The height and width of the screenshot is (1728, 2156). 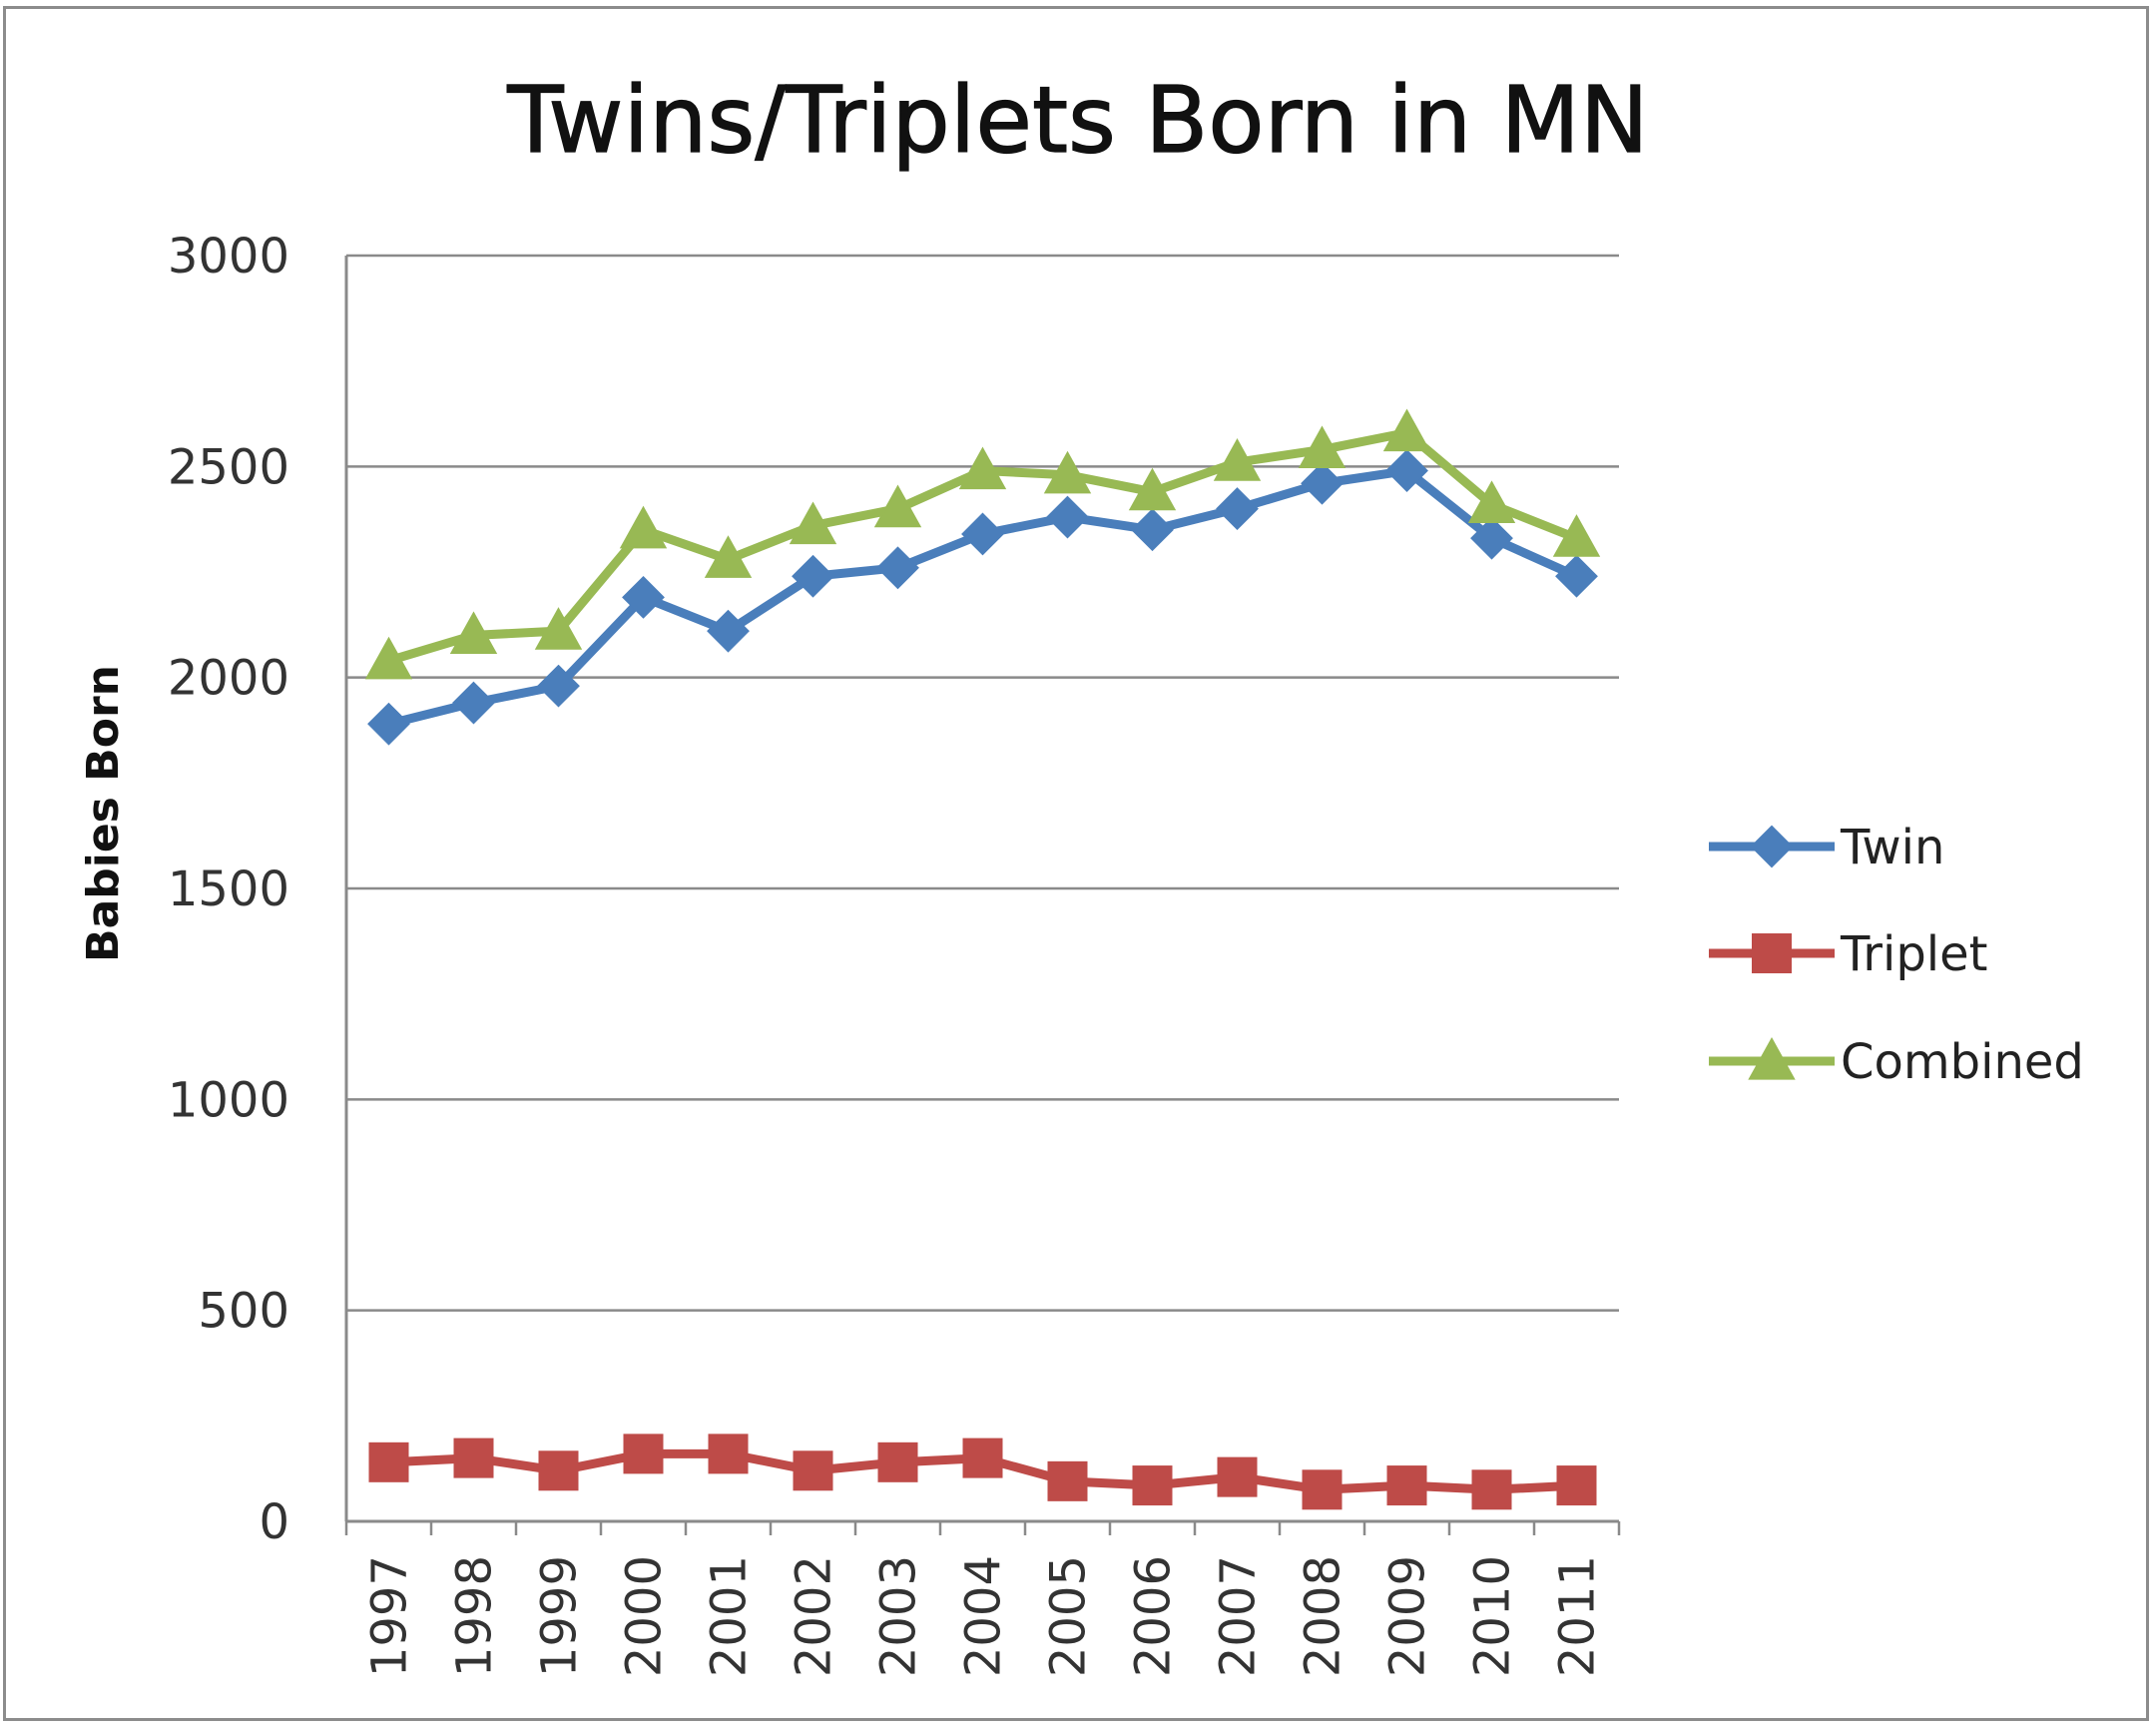 I want to click on legend-item-combined: Combined, so click(x=1896, y=1062).